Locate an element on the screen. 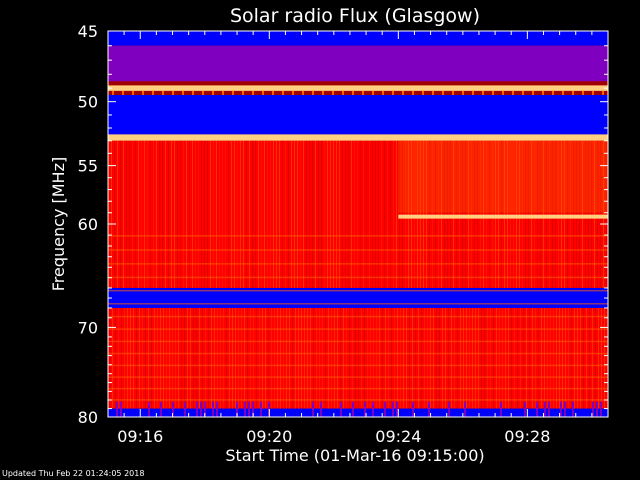 This screenshot has height=480, width=640. chart-title: Solar radio Flux (Glasgow) is located at coordinates (355, 16).